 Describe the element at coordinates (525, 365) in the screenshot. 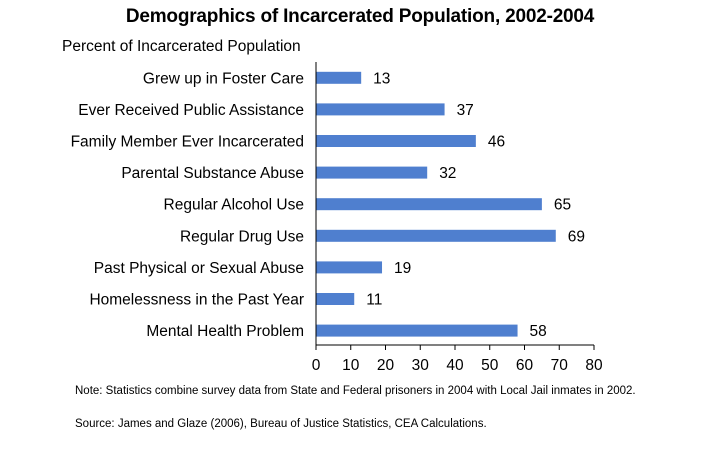

I see `x-tick-label: 60` at that location.